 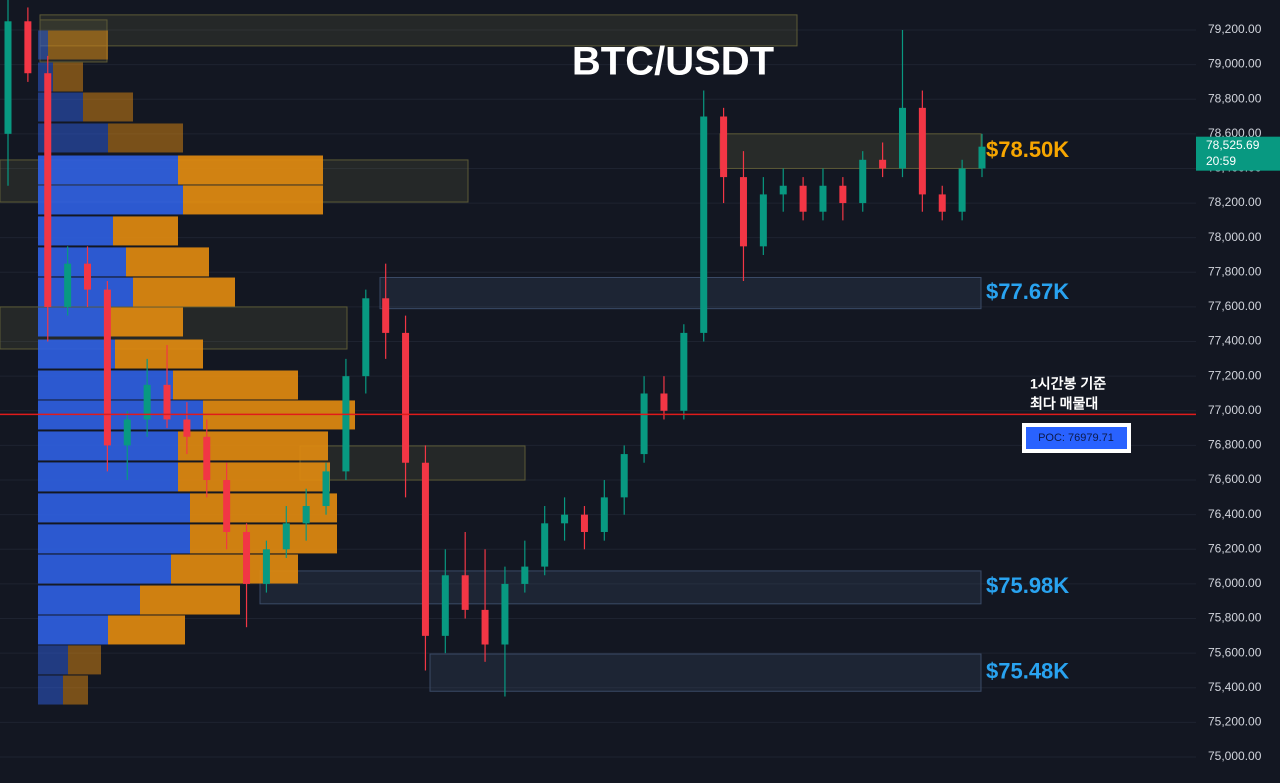 I want to click on y-tick-label: 76,200.00, so click(x=1235, y=548).